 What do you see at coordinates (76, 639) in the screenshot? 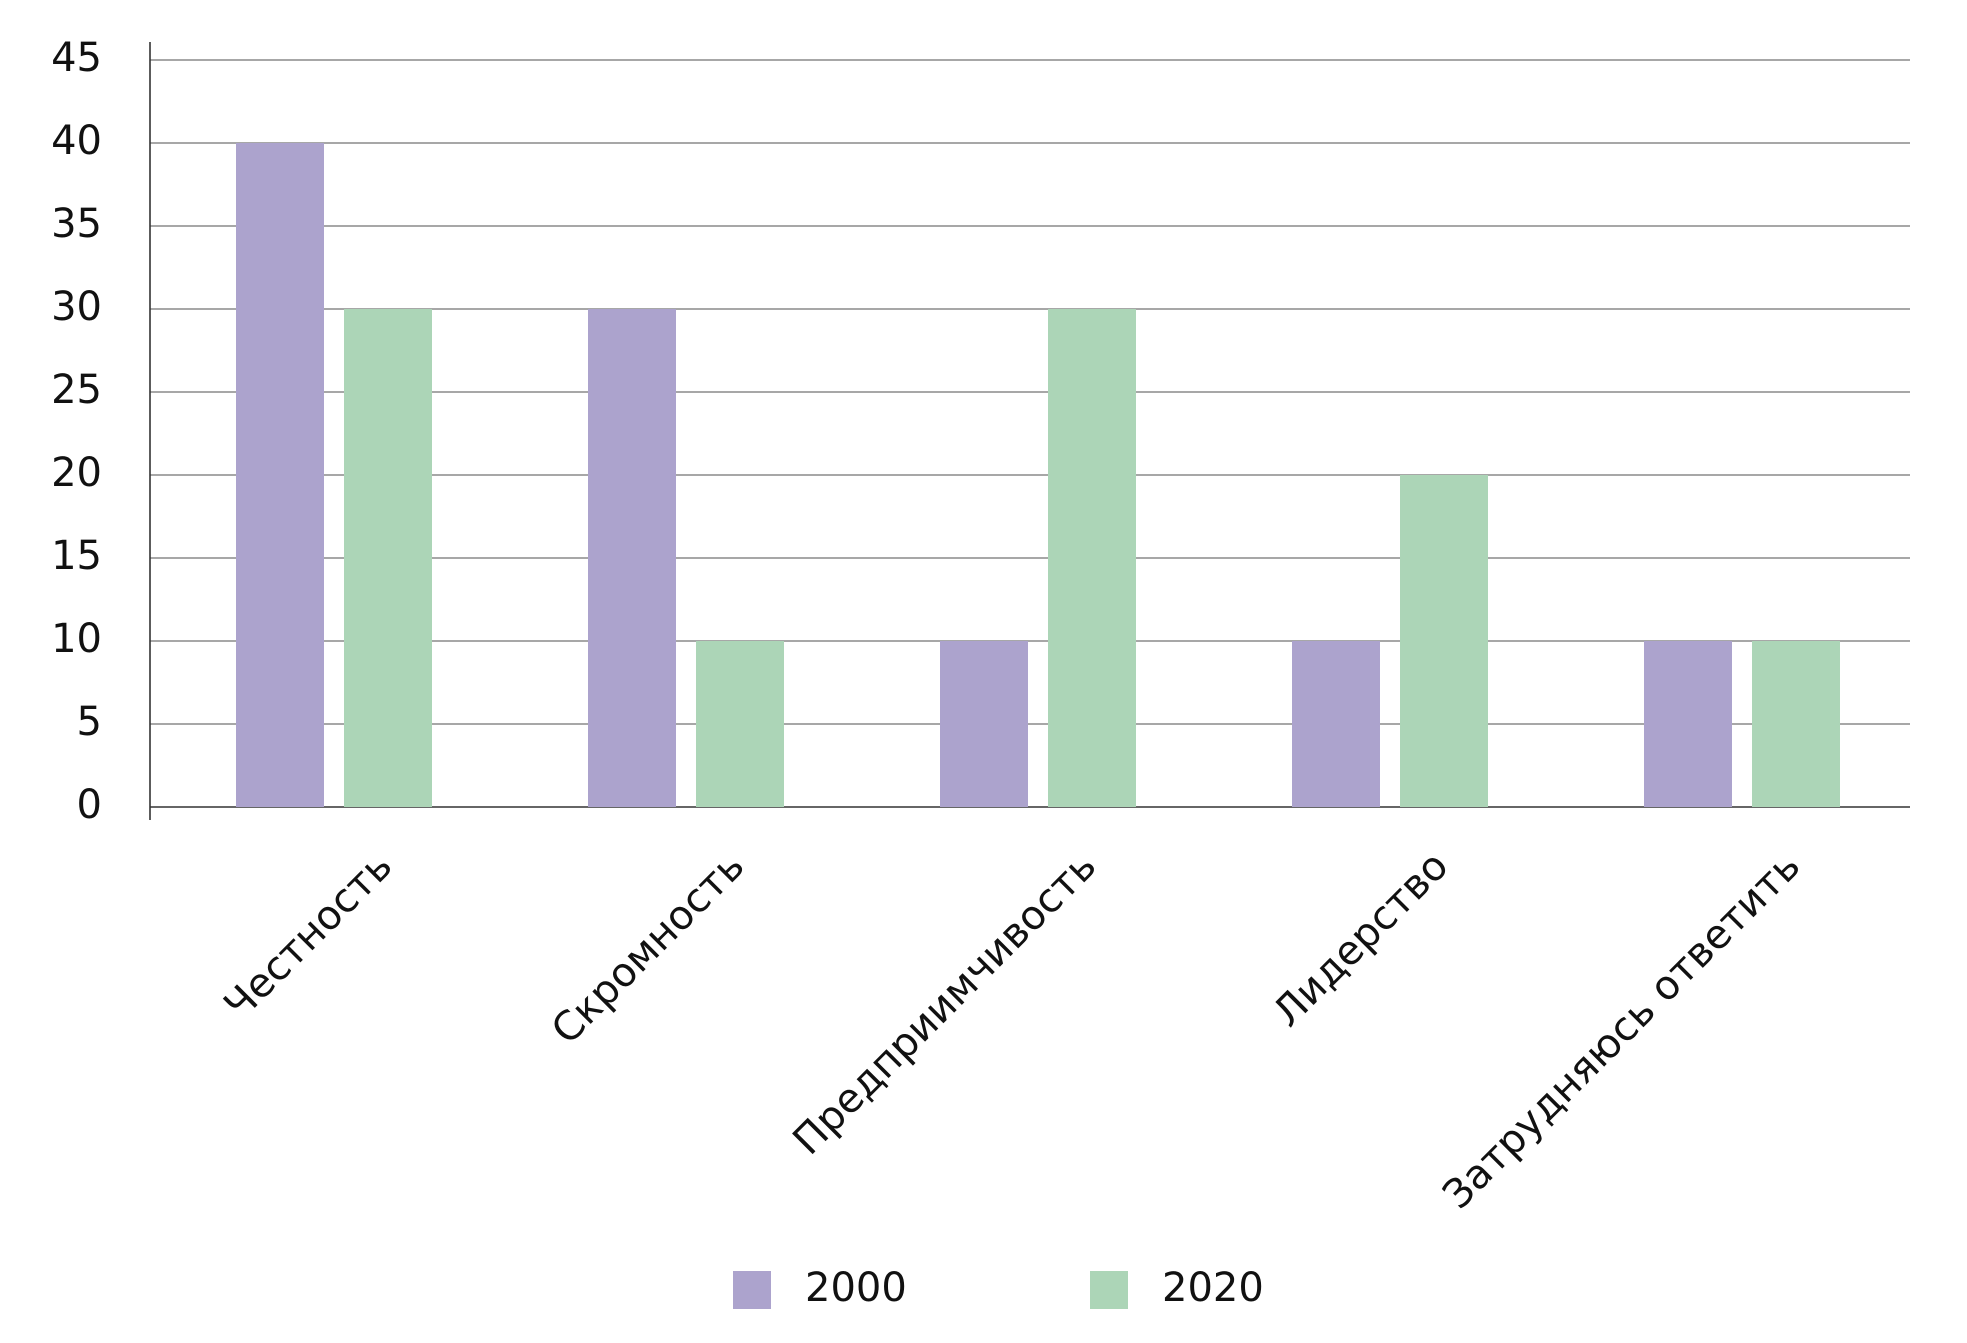
I see `y-tick-label: 10` at bounding box center [76, 639].